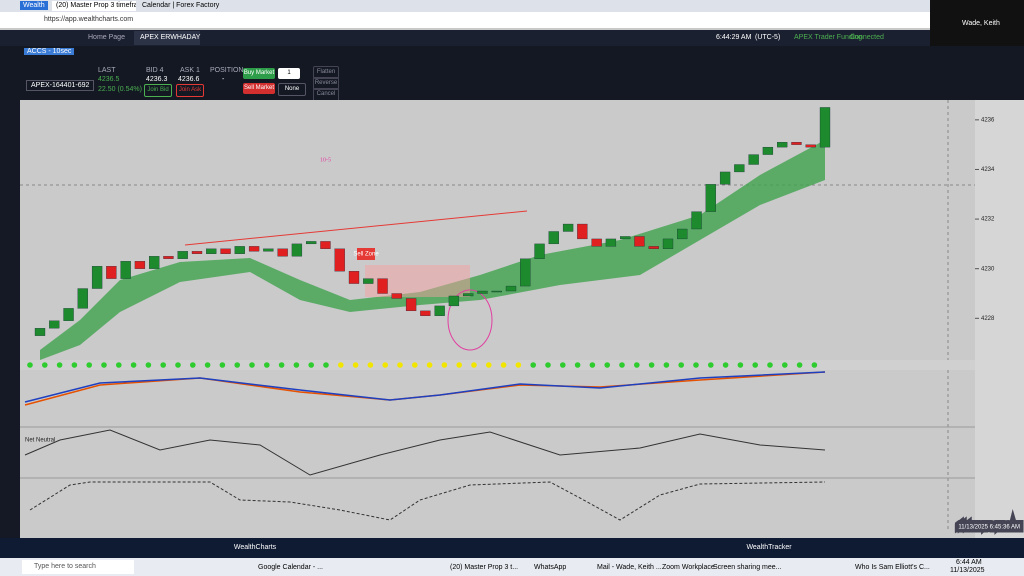 The image size is (1024, 576). What do you see at coordinates (158, 90) in the screenshot?
I see `join-bid: Join Bid` at bounding box center [158, 90].